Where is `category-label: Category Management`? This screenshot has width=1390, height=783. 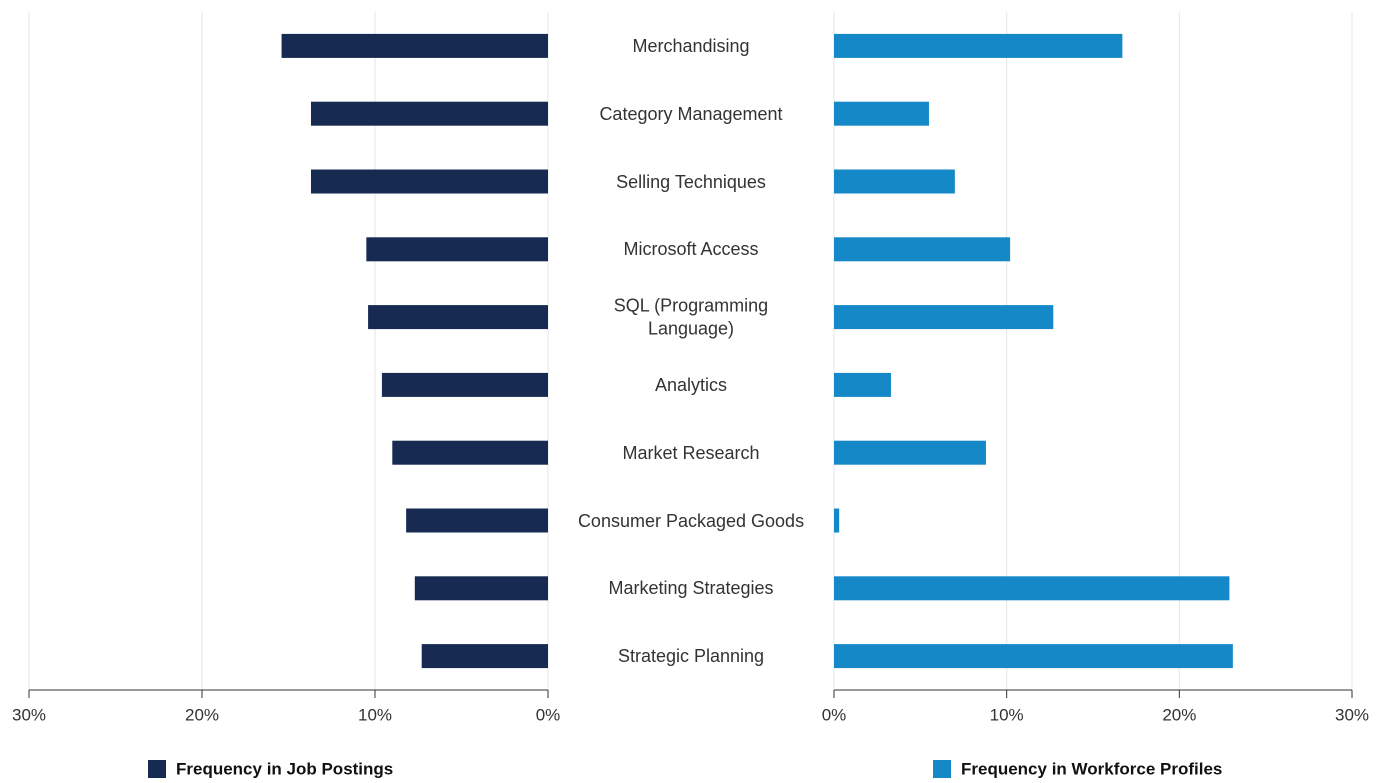 category-label: Category Management is located at coordinates (691, 113).